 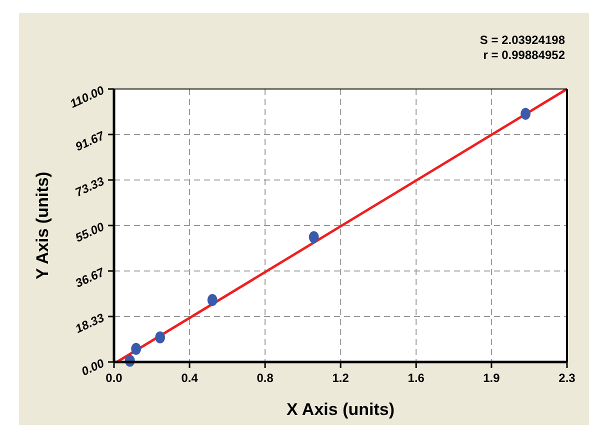 What do you see at coordinates (524, 55) in the screenshot?
I see `text: r = 0.99884952` at bounding box center [524, 55].